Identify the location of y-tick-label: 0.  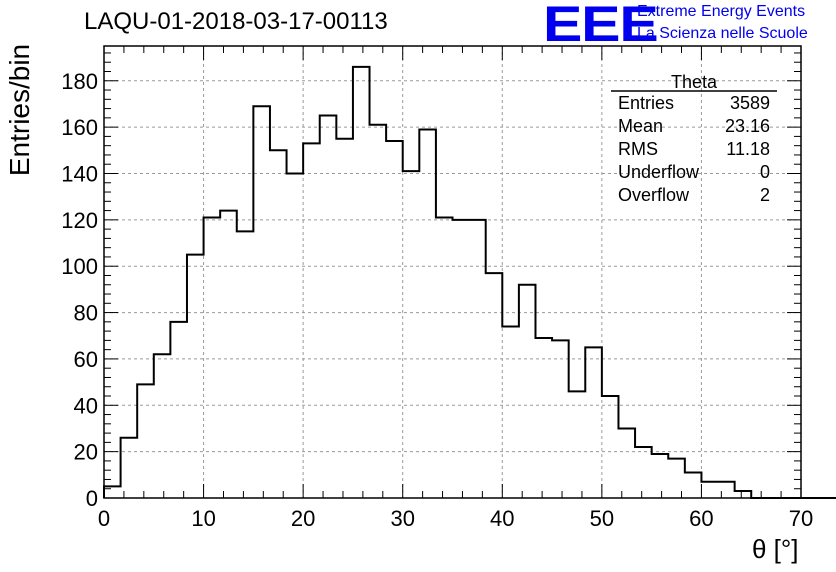
(92, 498).